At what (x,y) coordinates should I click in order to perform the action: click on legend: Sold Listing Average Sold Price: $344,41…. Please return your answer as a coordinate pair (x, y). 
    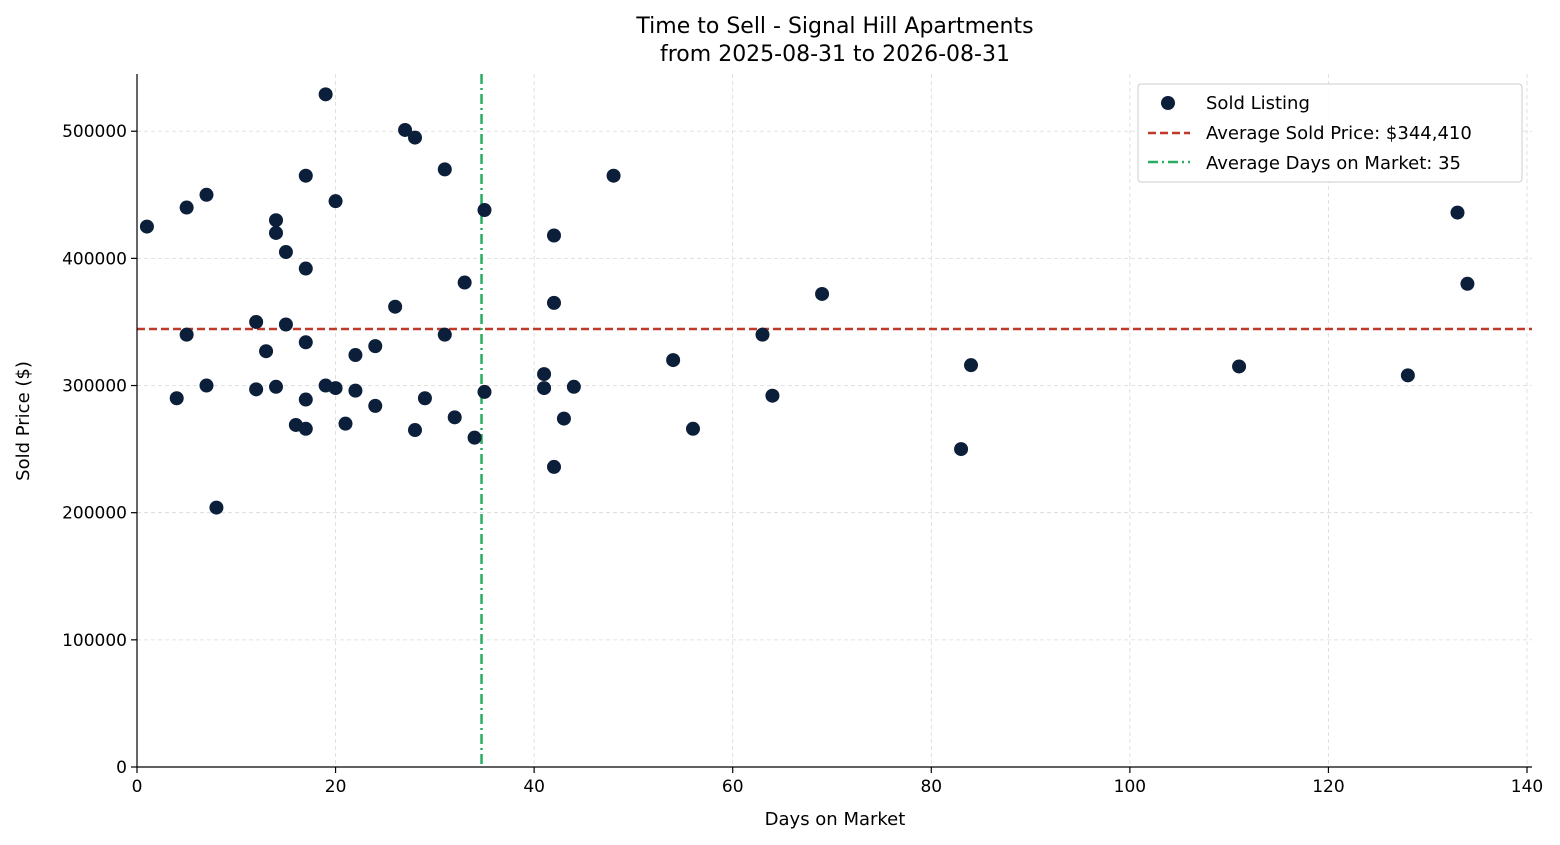
    Looking at the image, I should click on (1330, 133).